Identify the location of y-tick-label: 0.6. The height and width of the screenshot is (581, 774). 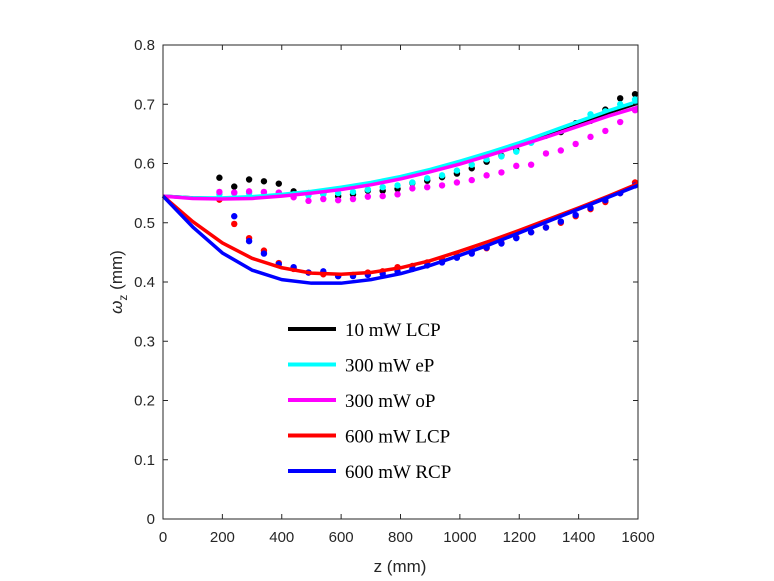
(144, 164).